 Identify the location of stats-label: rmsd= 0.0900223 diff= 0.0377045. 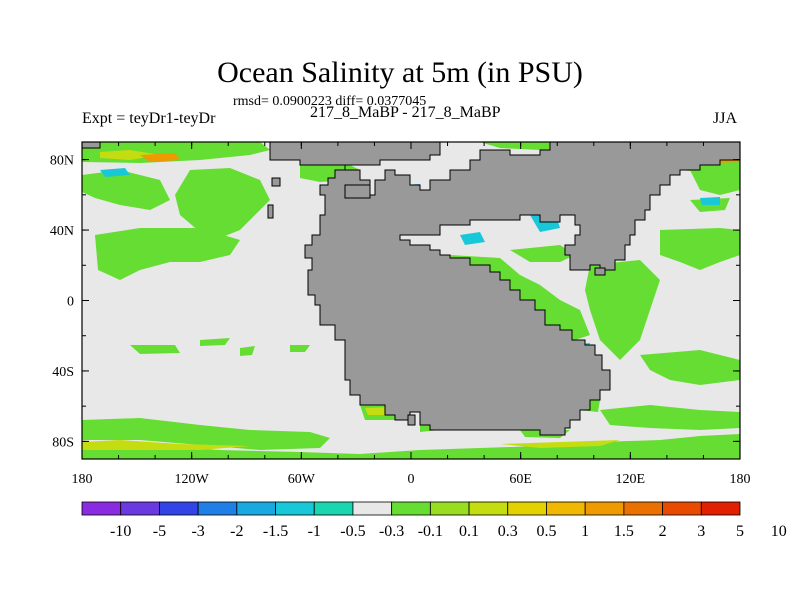
(330, 101).